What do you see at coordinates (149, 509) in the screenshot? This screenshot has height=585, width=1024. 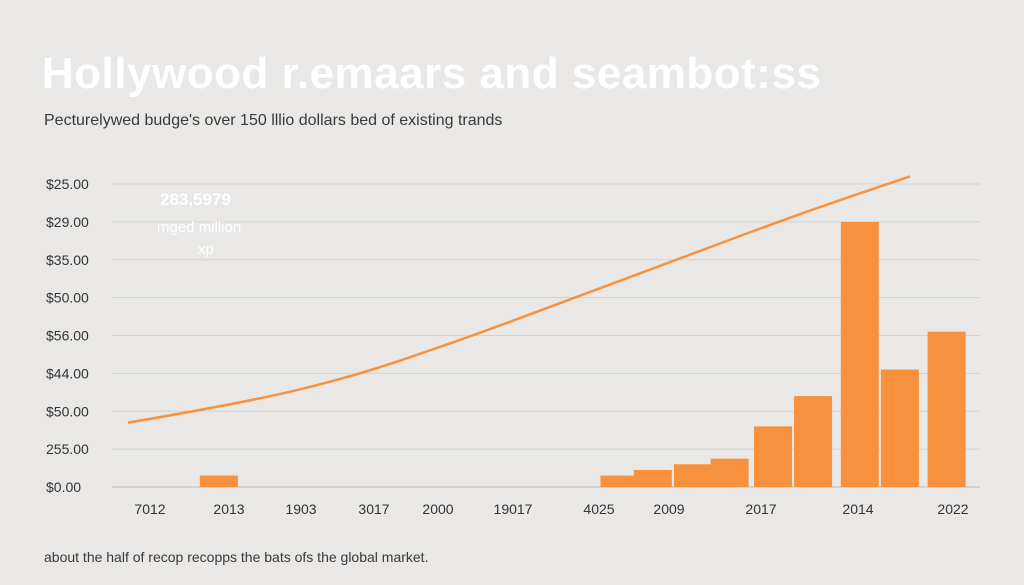 I see `x-tick-label: 7012` at bounding box center [149, 509].